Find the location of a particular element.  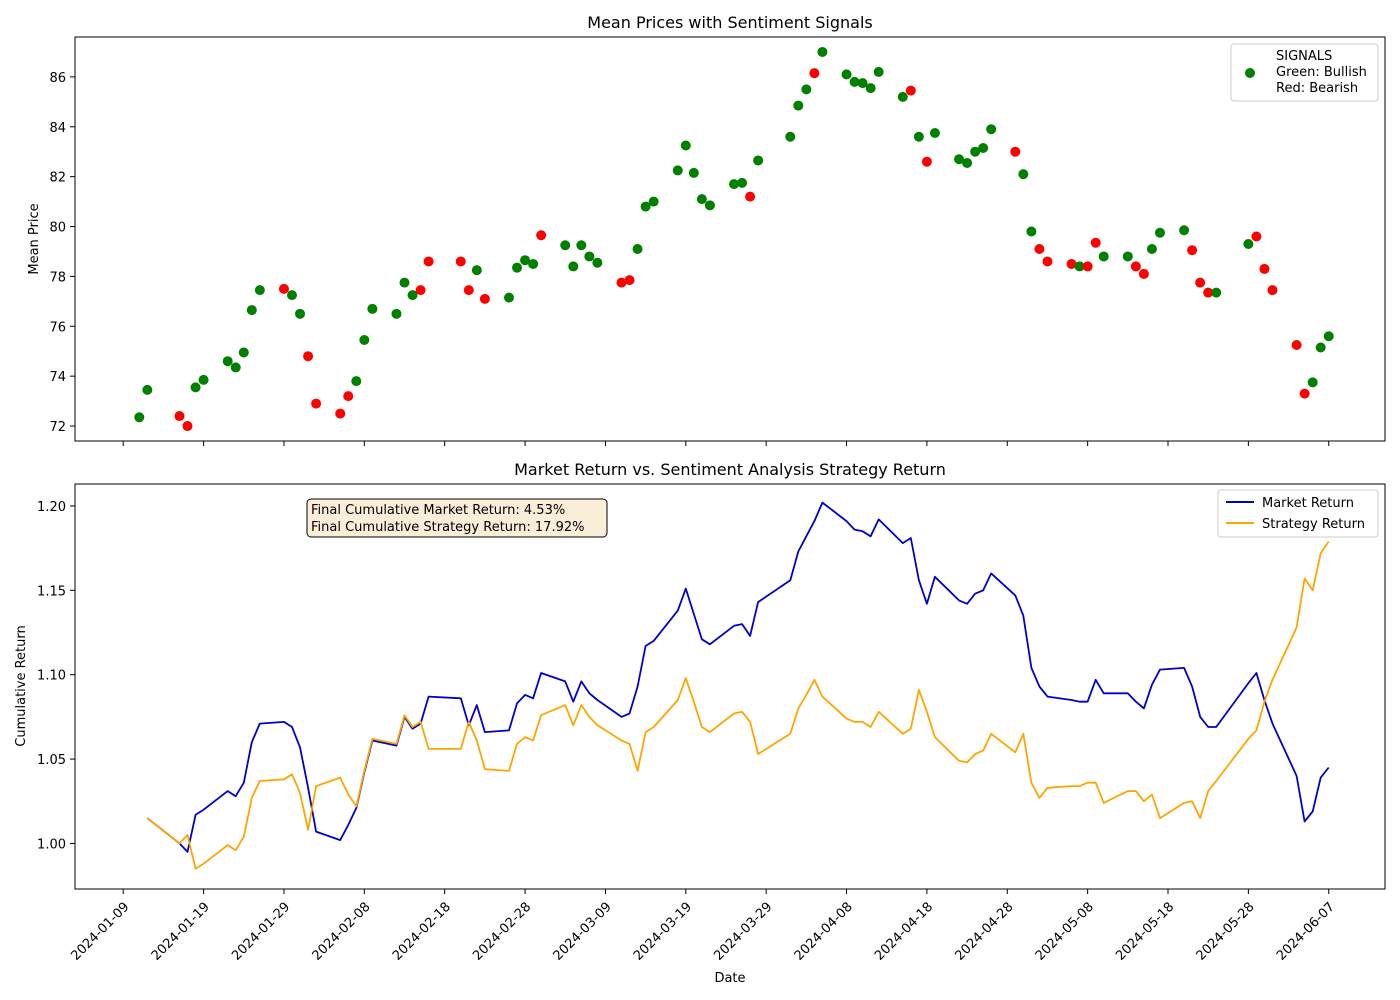

returns-legend: Market Return Strategy Return is located at coordinates (1298, 513).